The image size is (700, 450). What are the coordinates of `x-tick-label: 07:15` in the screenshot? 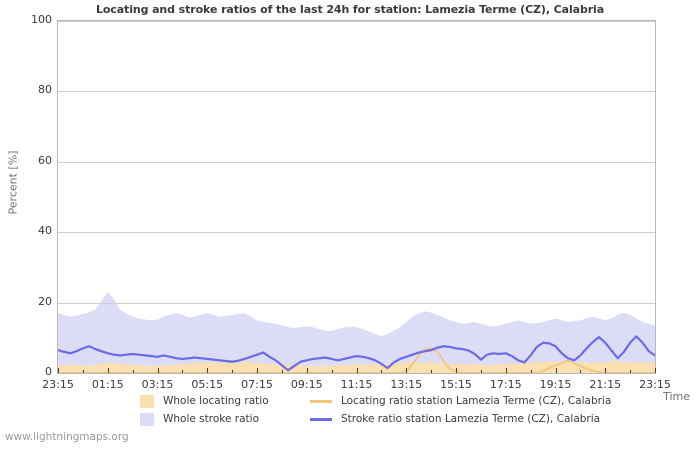 It's located at (257, 384).